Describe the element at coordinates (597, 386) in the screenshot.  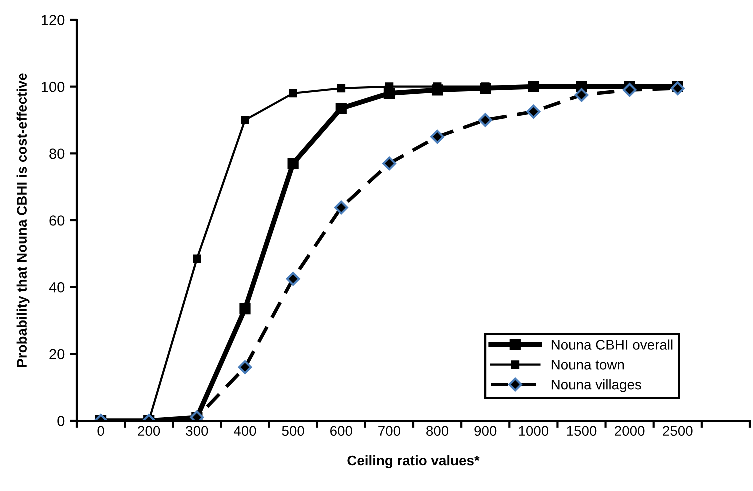
I see `legend-label: Nouna villages` at that location.